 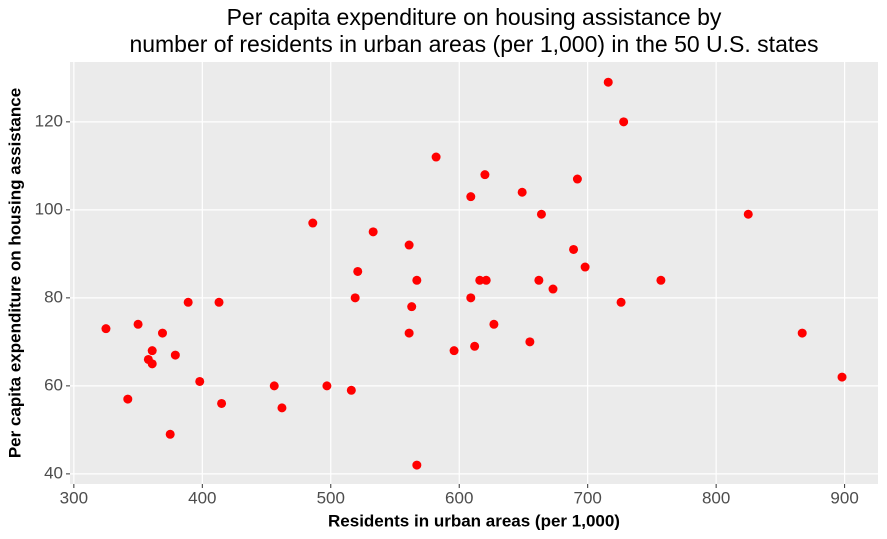 What do you see at coordinates (53, 384) in the screenshot?
I see `y-tick-label: 60` at bounding box center [53, 384].